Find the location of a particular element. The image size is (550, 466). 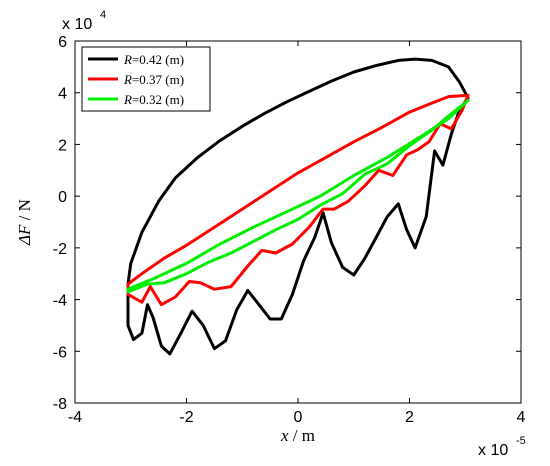

x-tick-label: -4 is located at coordinates (75, 417).